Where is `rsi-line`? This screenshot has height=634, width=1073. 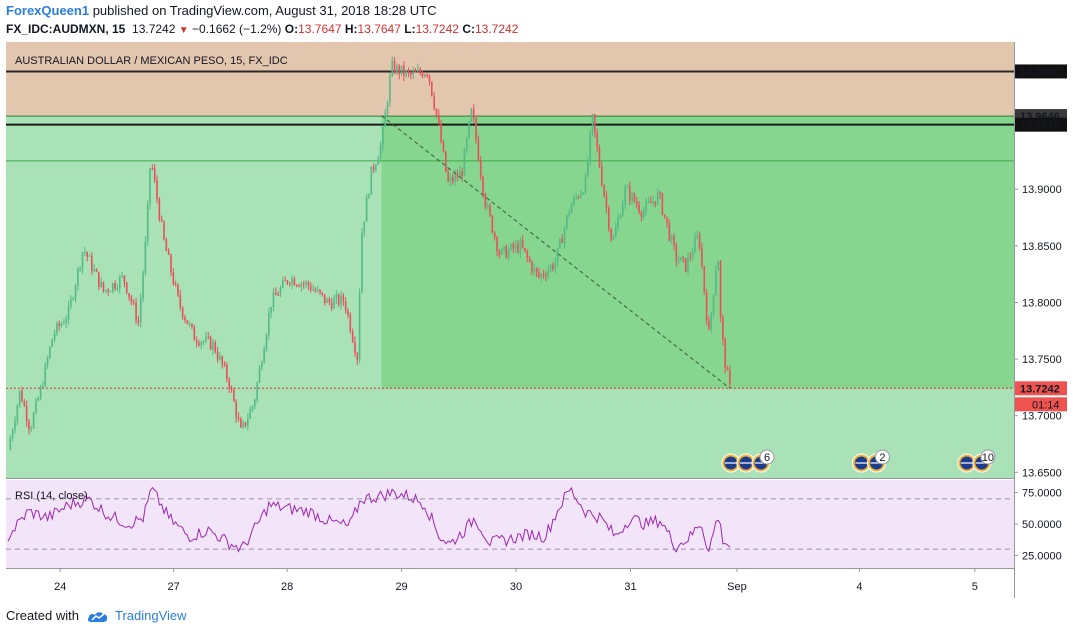
rsi-line is located at coordinates (369, 519).